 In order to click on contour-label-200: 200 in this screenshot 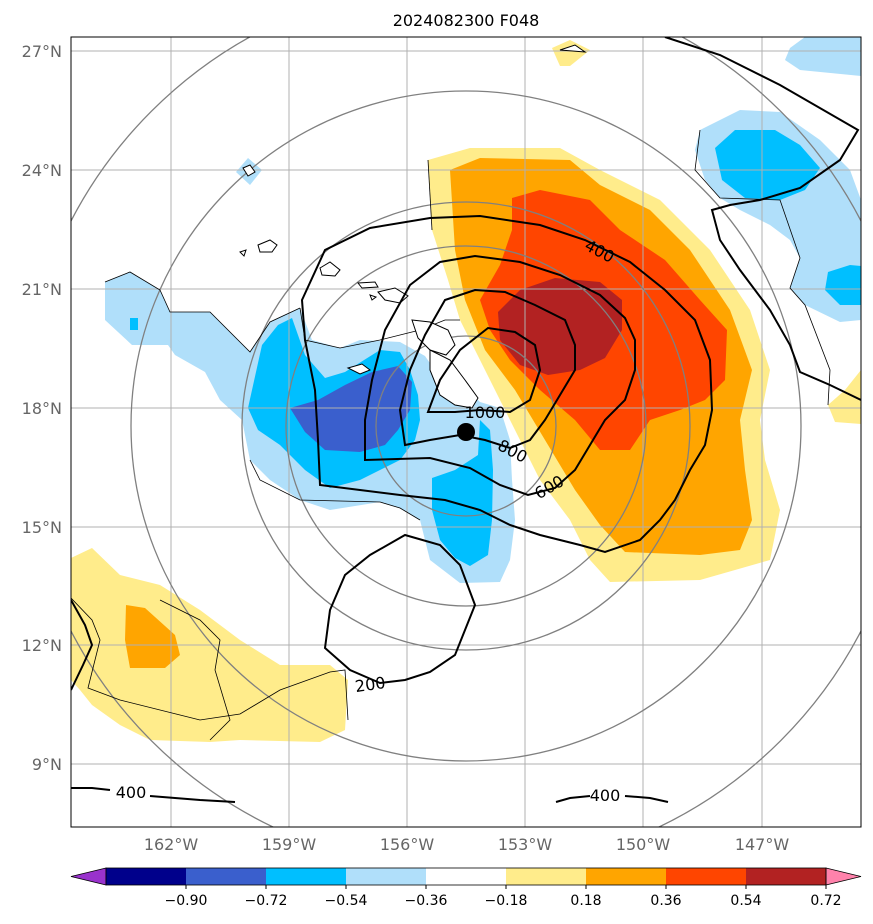, I will do `click(370, 684)`.